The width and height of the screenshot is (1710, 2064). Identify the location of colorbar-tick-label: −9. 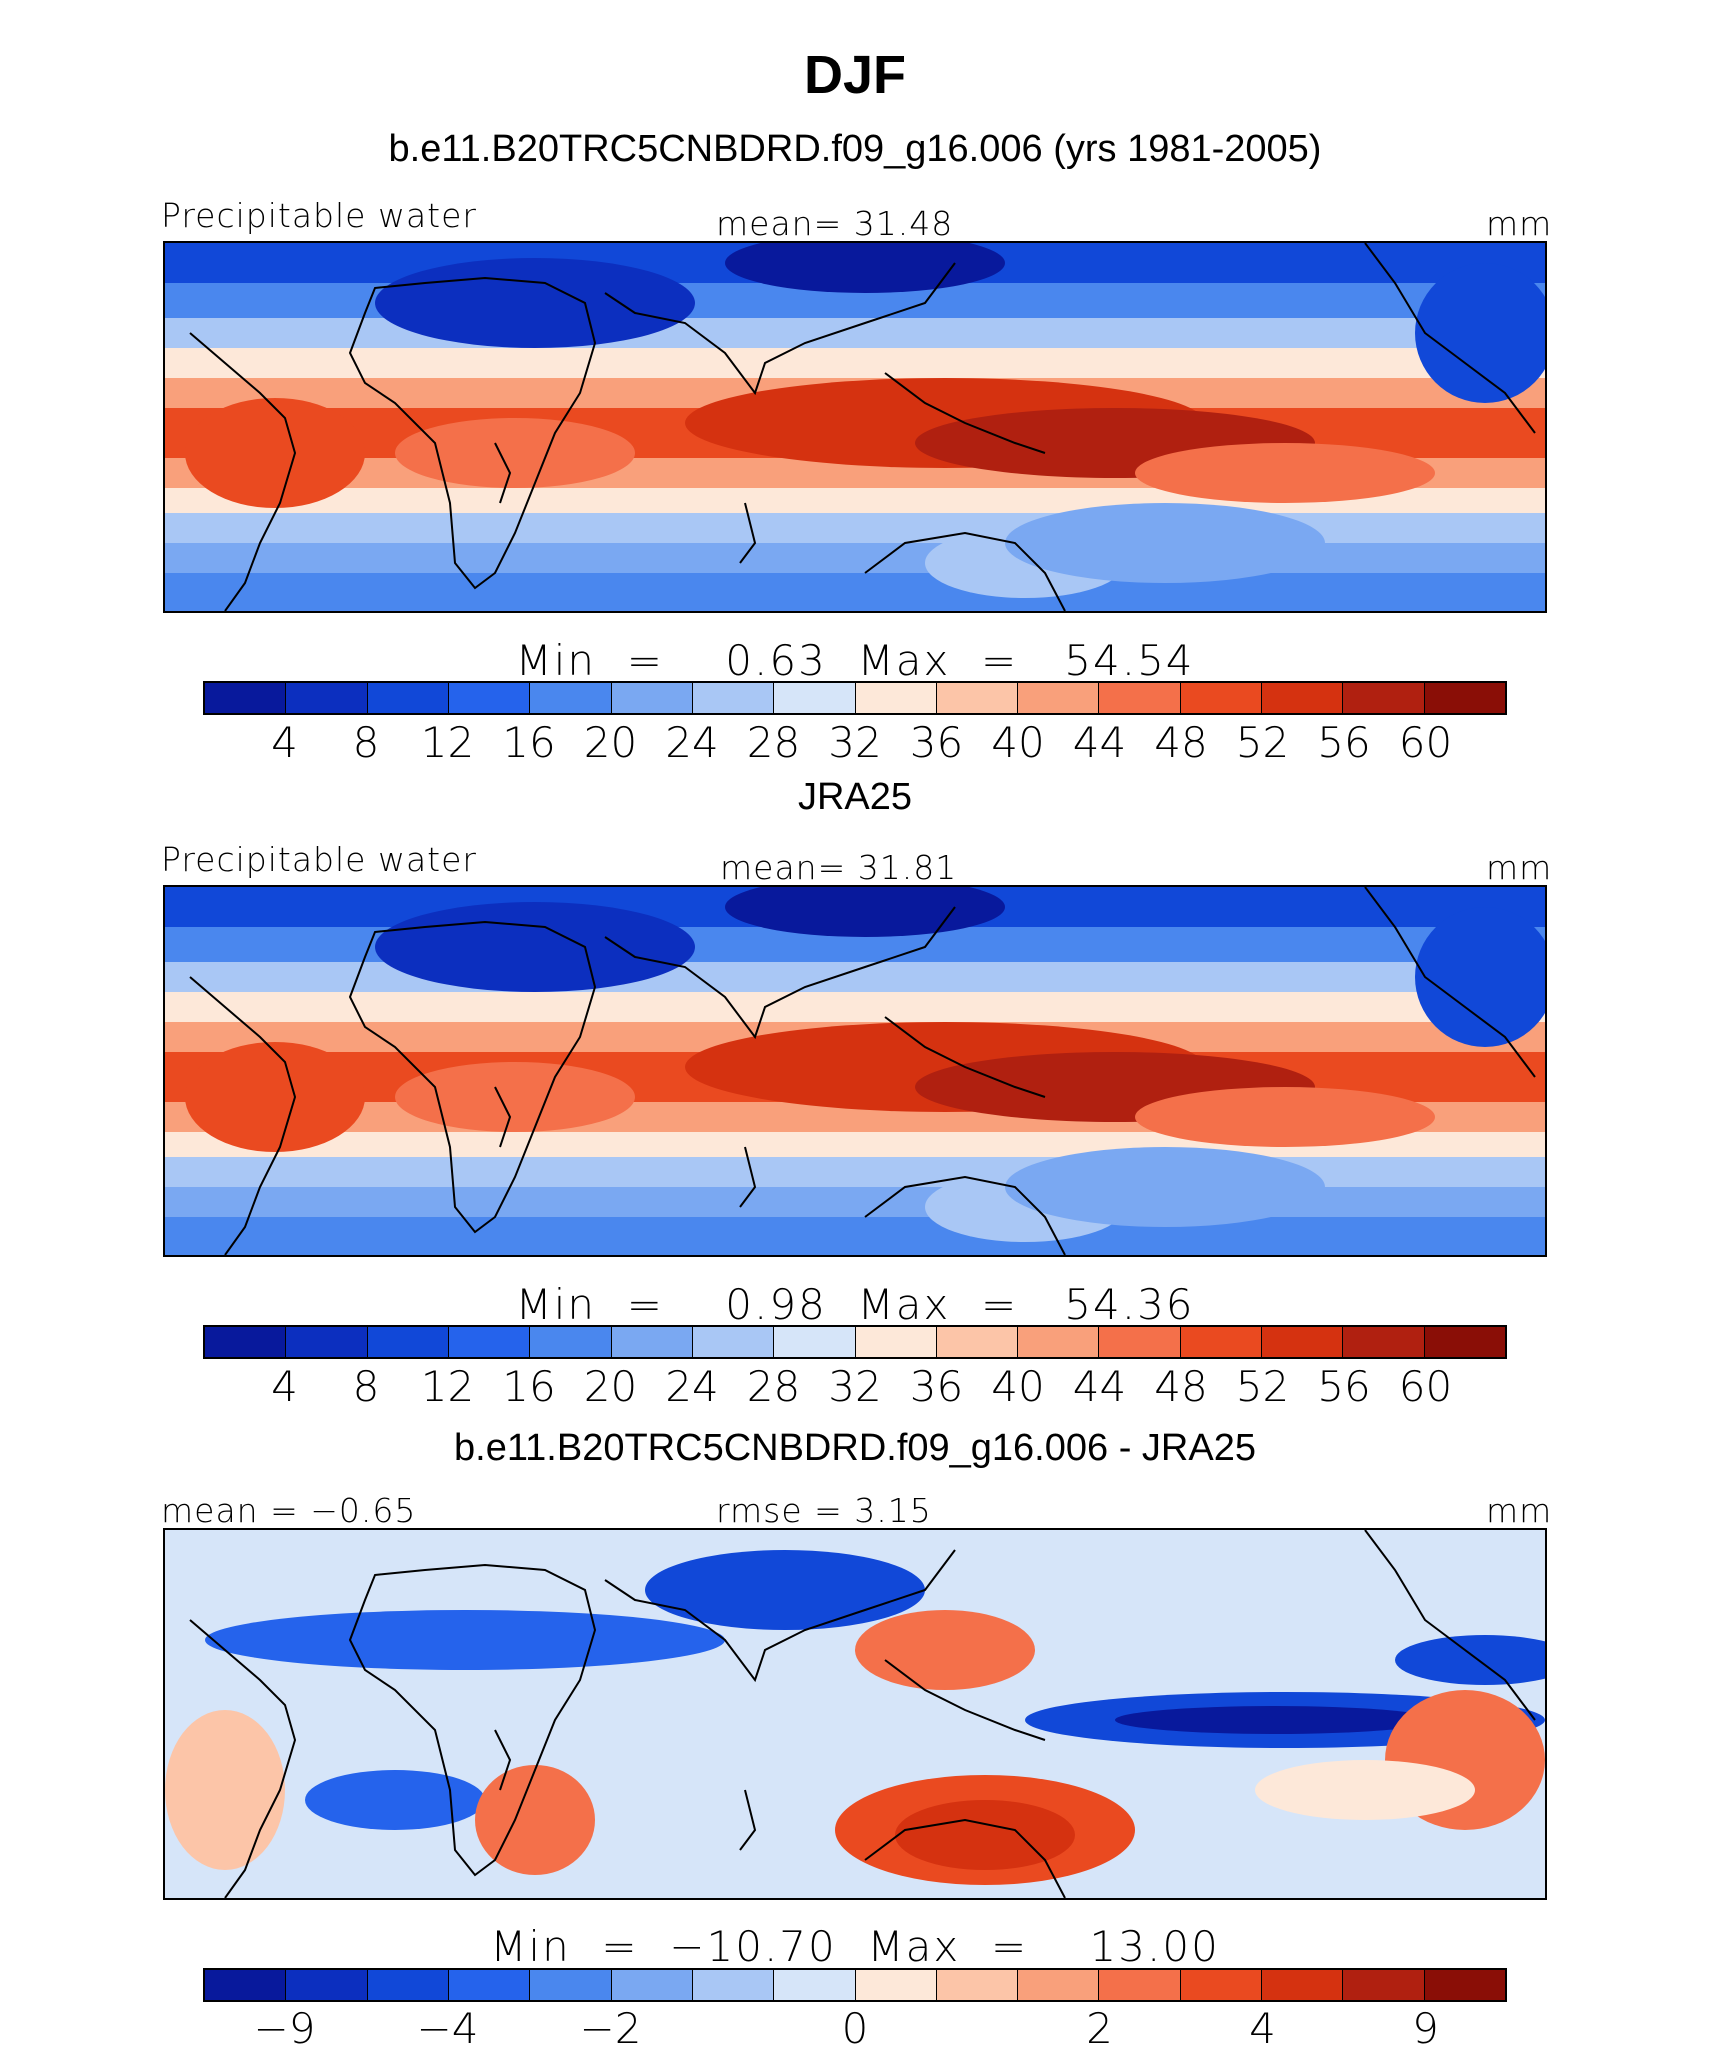
(284, 2028).